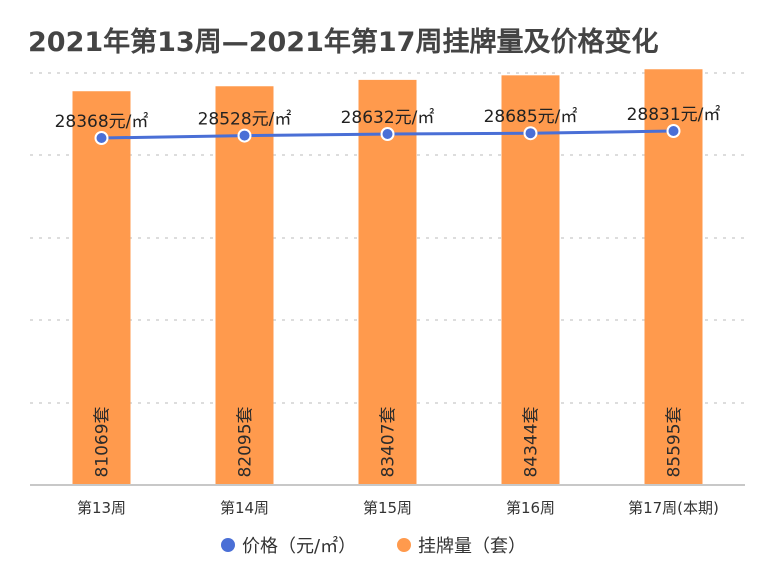 The width and height of the screenshot is (777, 579). What do you see at coordinates (103, 441) in the screenshot?
I see `bar-label-0: 81069套` at bounding box center [103, 441].